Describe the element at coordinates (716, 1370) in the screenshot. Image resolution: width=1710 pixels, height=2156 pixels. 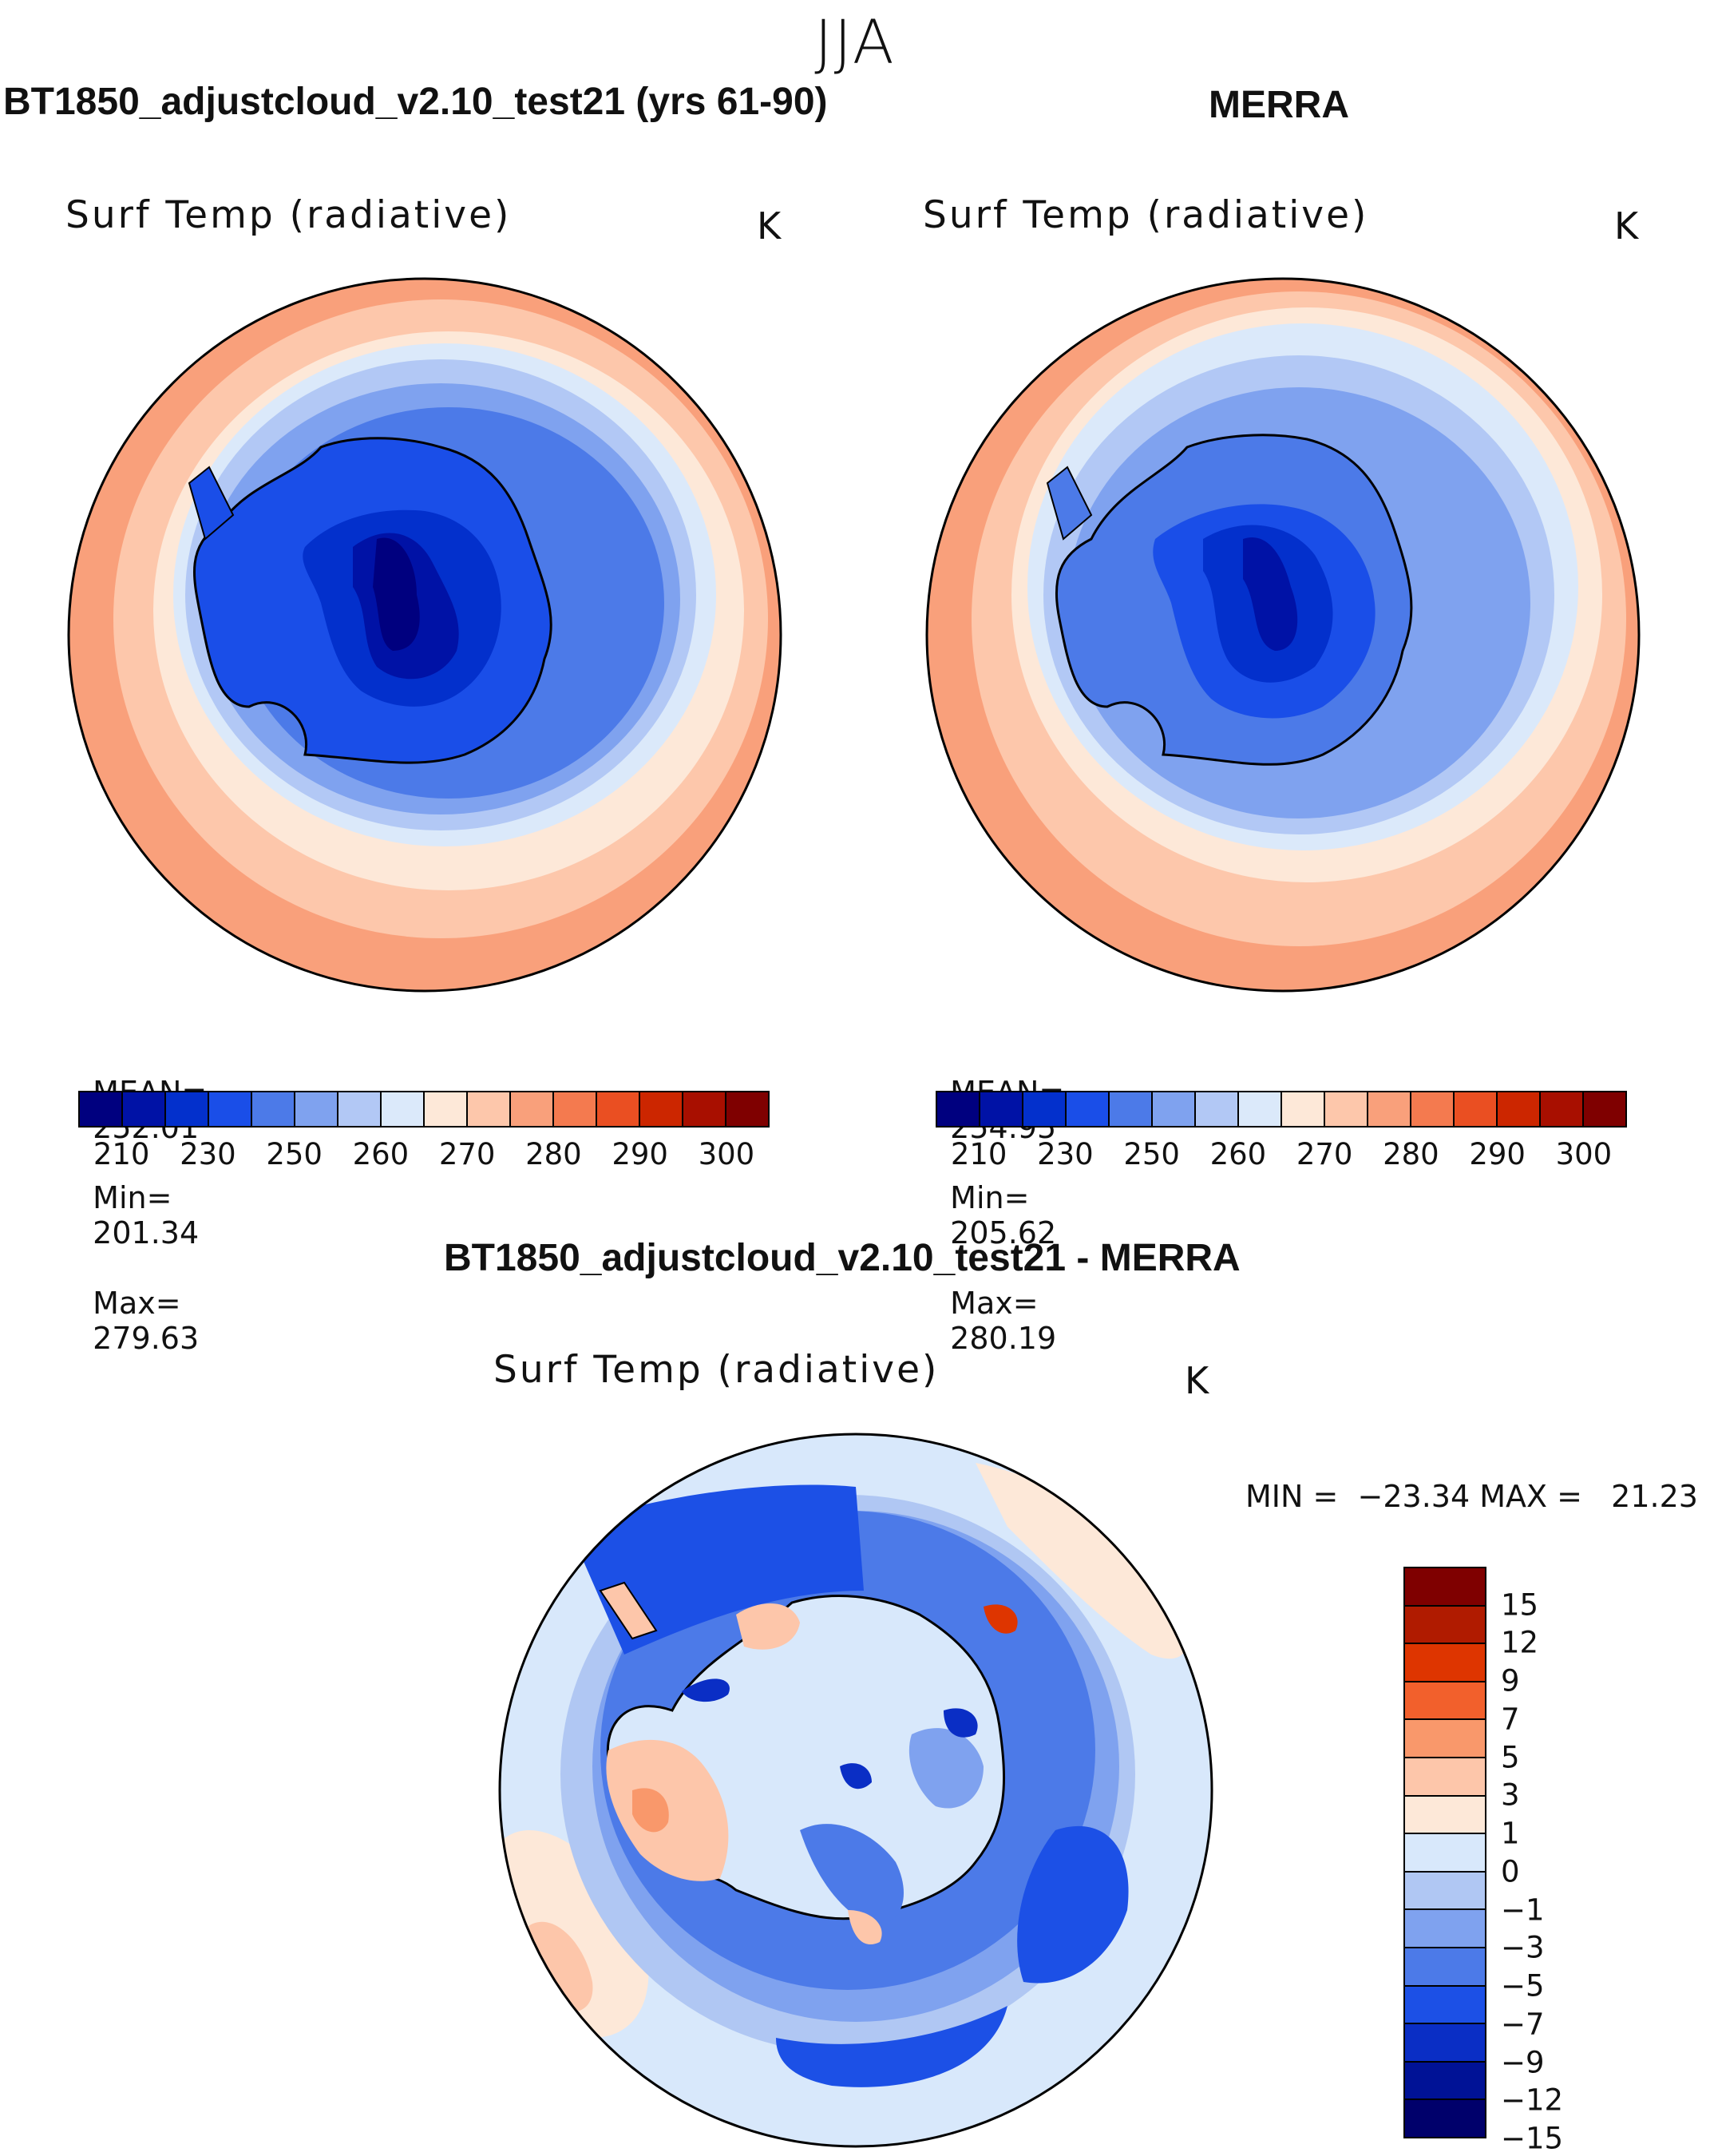
I see `diff-field-title: Surf Temp (radiative)` at that location.